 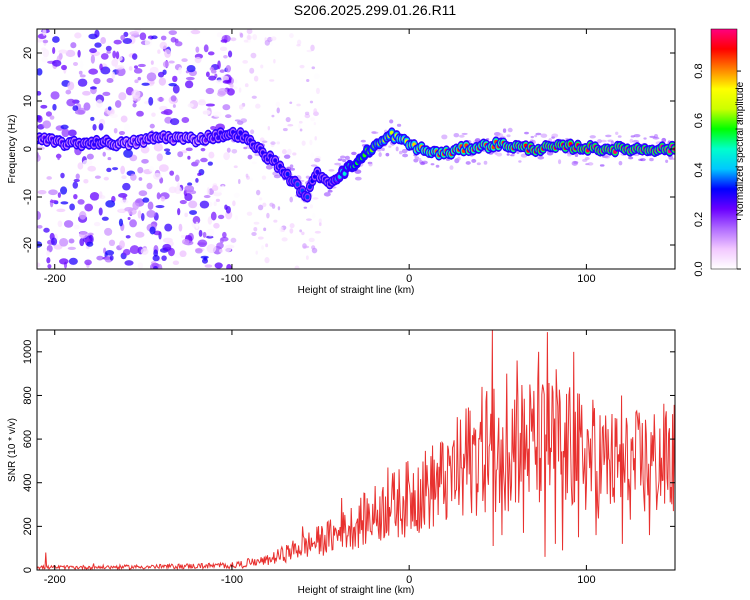 I want to click on y-tick-label: -10, so click(x=28, y=197).